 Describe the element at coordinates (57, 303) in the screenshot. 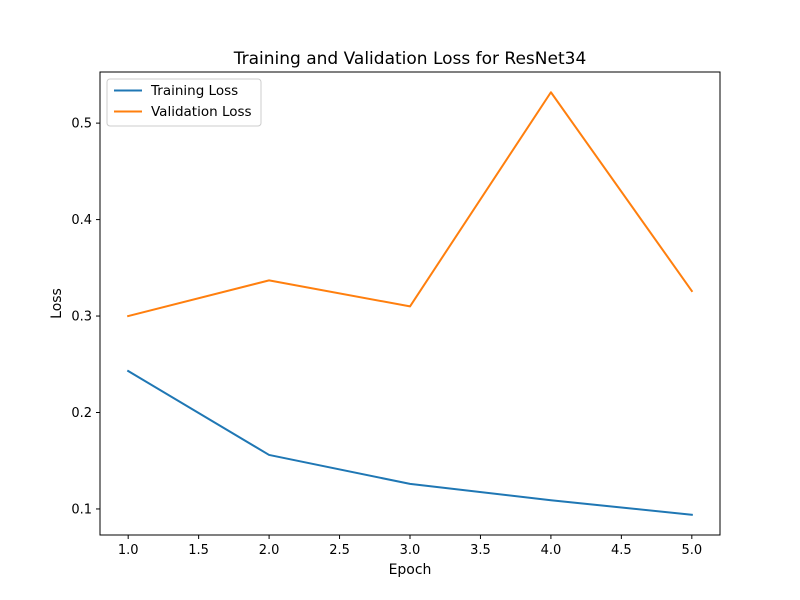

I see `y-axis-label: Loss` at that location.